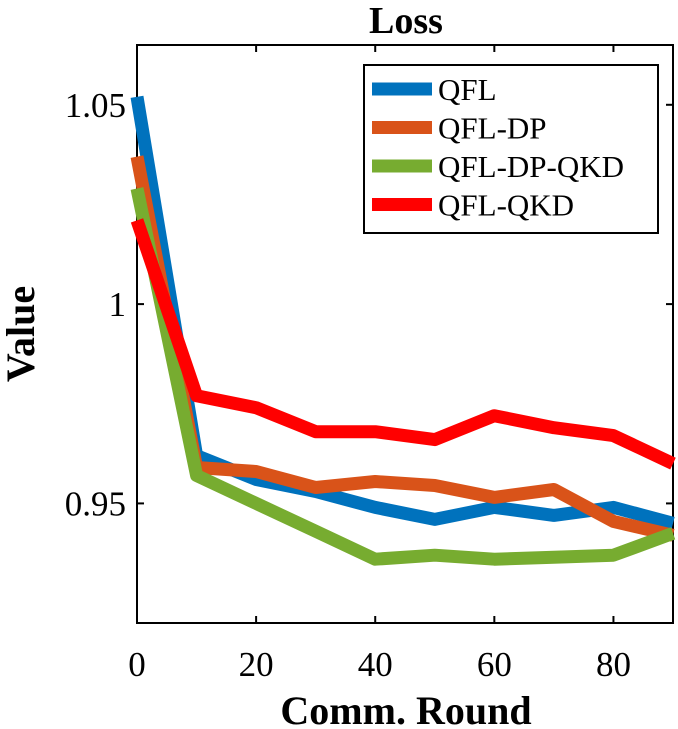 The image size is (678, 729). Describe the element at coordinates (406, 21) in the screenshot. I see `chart-title: Loss` at that location.